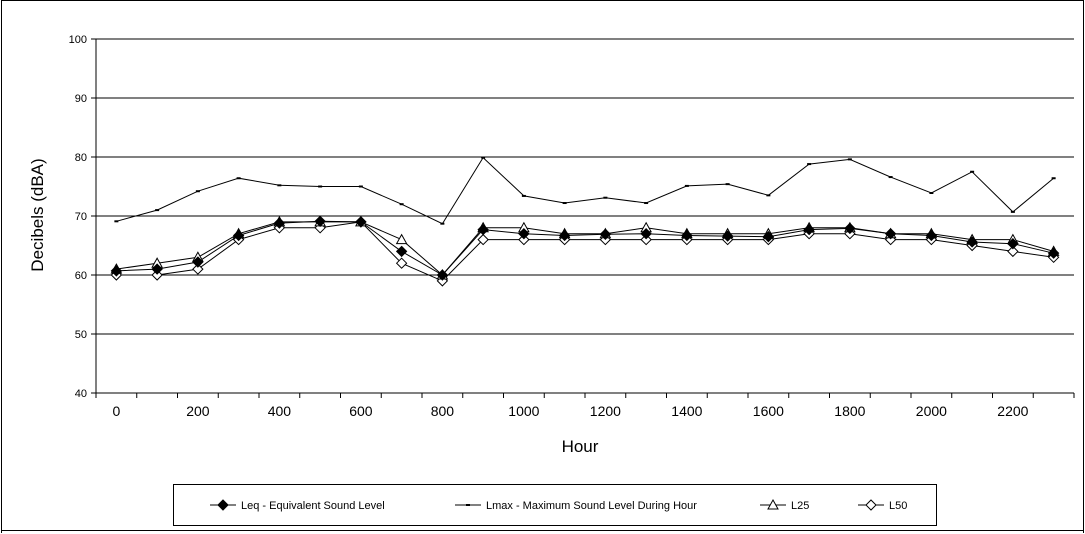 This screenshot has width=1085, height=534. What do you see at coordinates (37, 214) in the screenshot?
I see `y-axis-label: Decibels (dBA)` at bounding box center [37, 214].